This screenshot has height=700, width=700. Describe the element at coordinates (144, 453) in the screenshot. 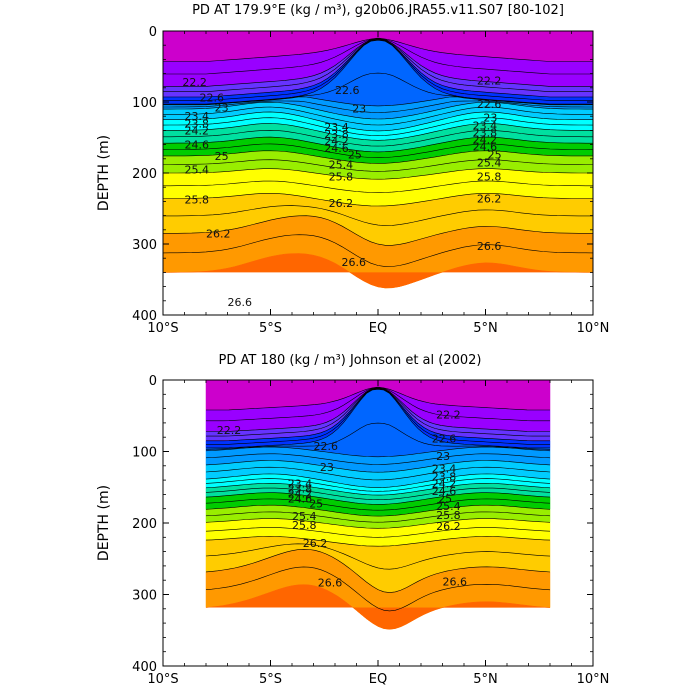

I see `y-tick-label: 100` at that location.